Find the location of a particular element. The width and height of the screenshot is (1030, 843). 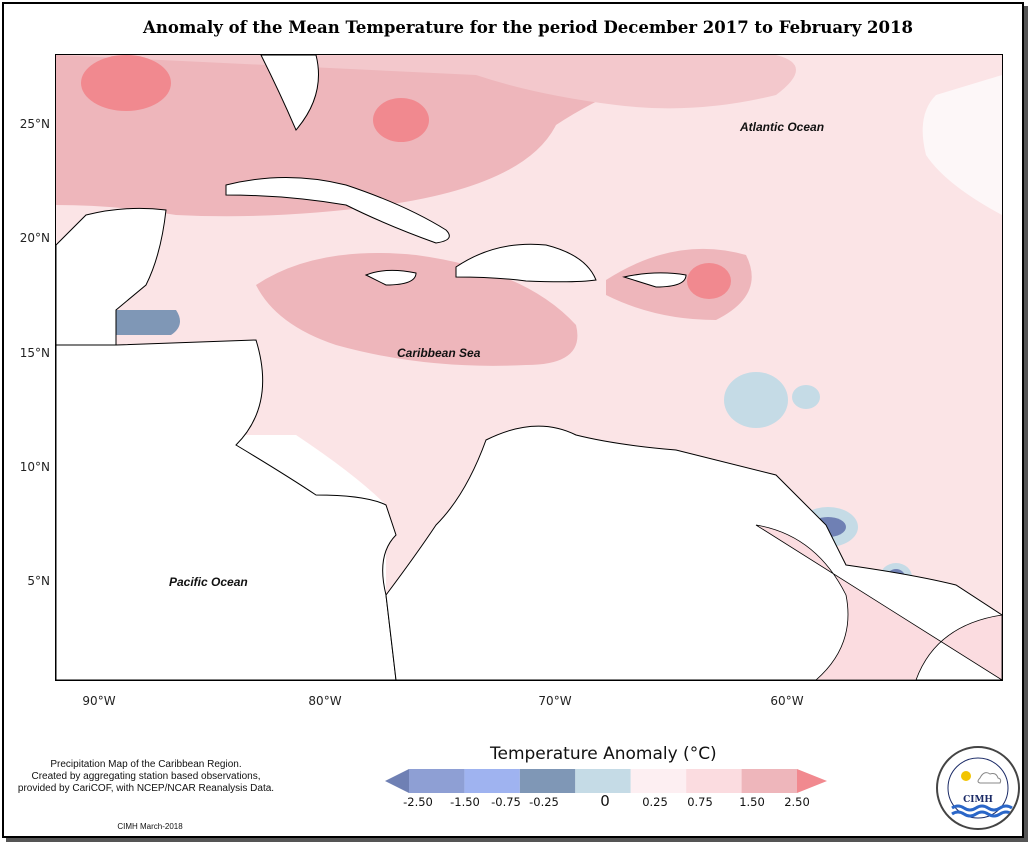

cuba-land is located at coordinates (337, 210).